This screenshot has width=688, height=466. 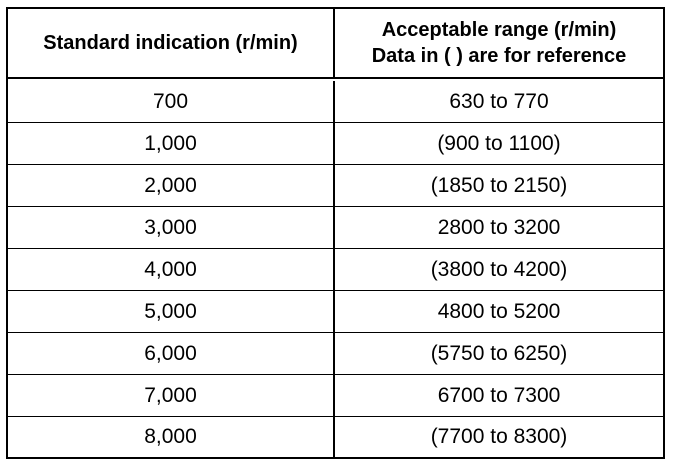 I want to click on standard-cell: 1,000, so click(x=171, y=143).